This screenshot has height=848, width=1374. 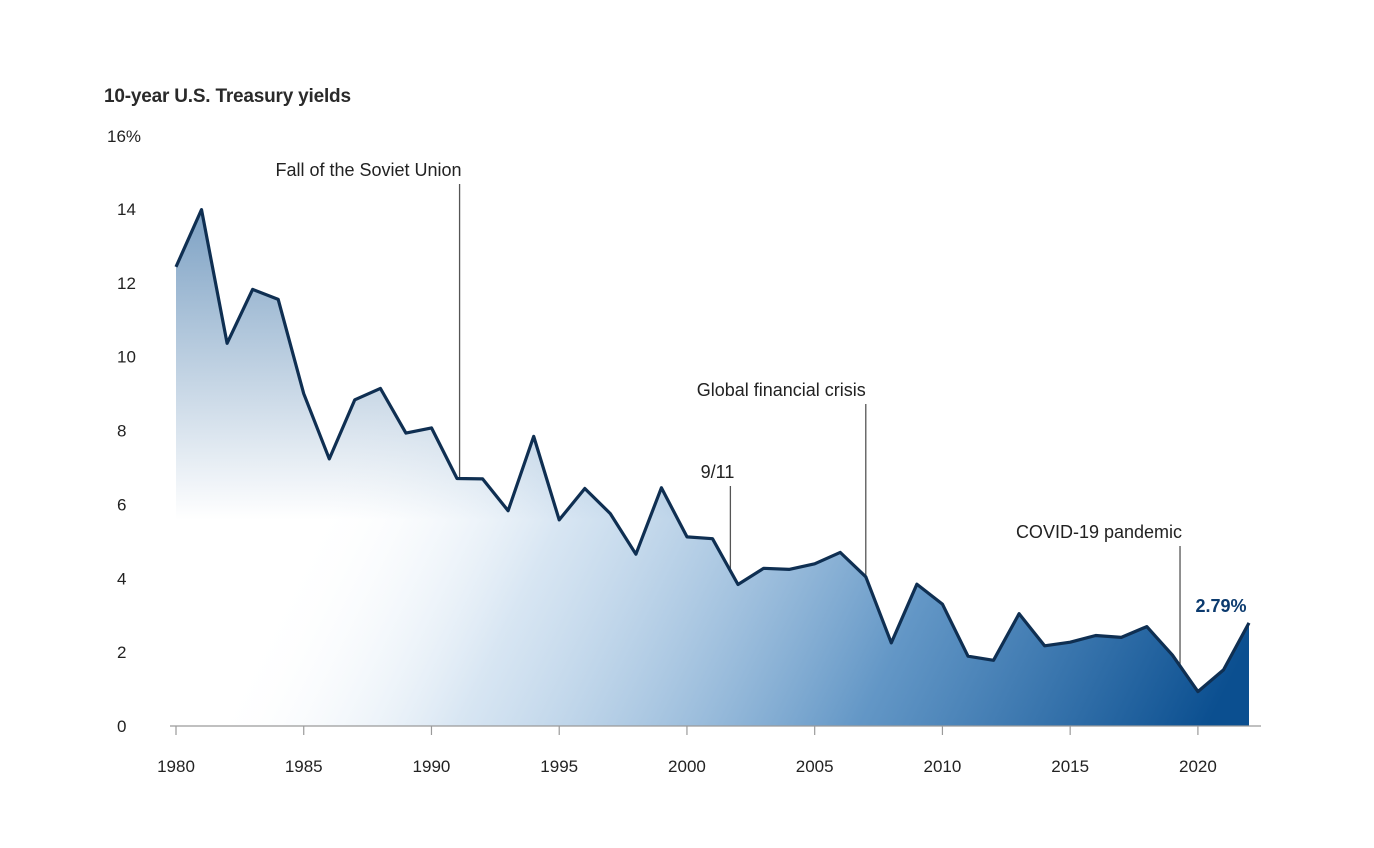 I want to click on x-tick-label: 1995, so click(x=559, y=766).